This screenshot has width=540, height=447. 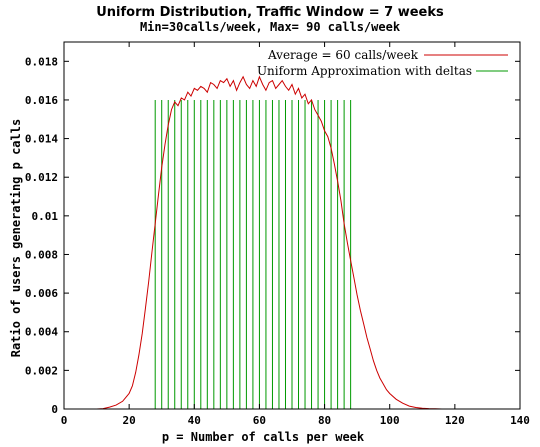 What do you see at coordinates (41, 61) in the screenshot?
I see `y-tick-label: 0.018` at bounding box center [41, 61].